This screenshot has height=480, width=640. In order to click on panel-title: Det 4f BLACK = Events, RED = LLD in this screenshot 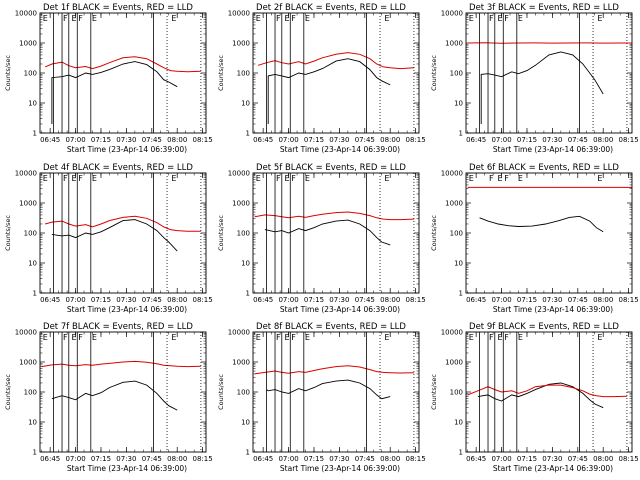, I will do `click(118, 168)`.